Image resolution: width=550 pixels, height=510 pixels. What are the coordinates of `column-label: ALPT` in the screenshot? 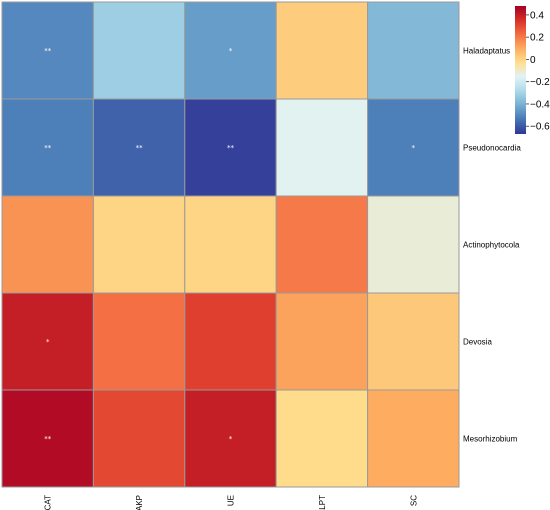 It's located at (322, 502).